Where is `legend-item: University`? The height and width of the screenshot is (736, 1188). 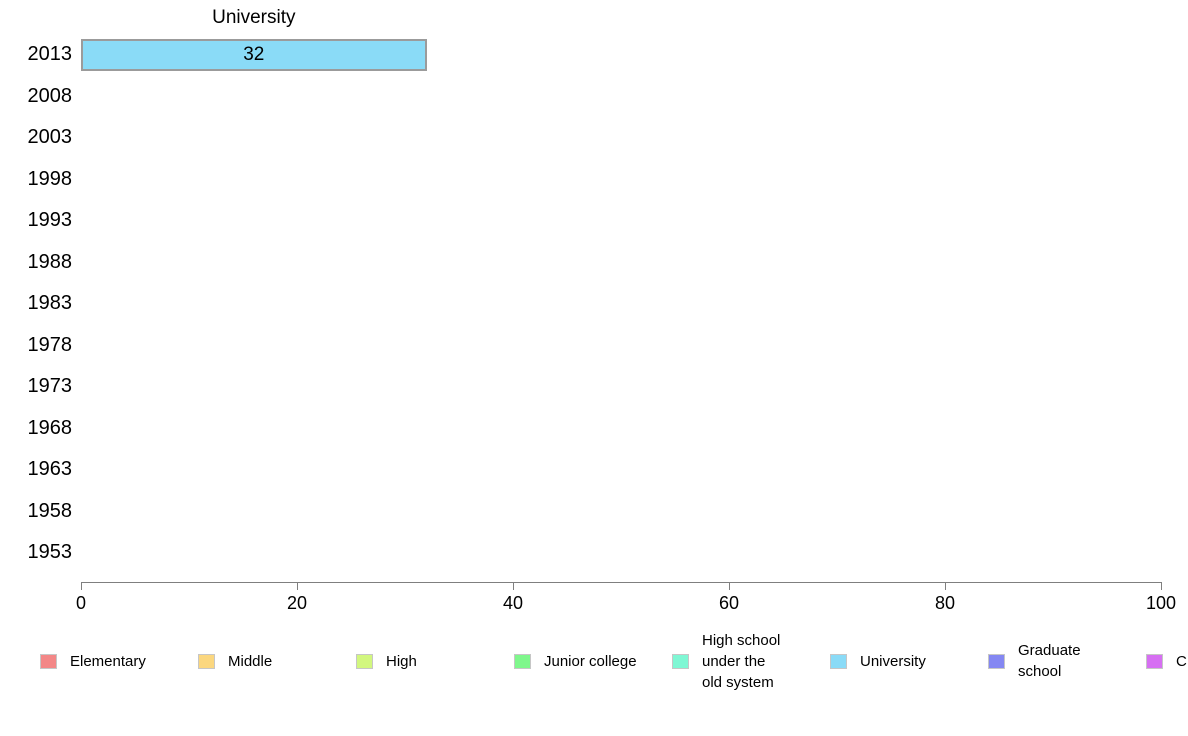
legend-item: University is located at coordinates (878, 661).